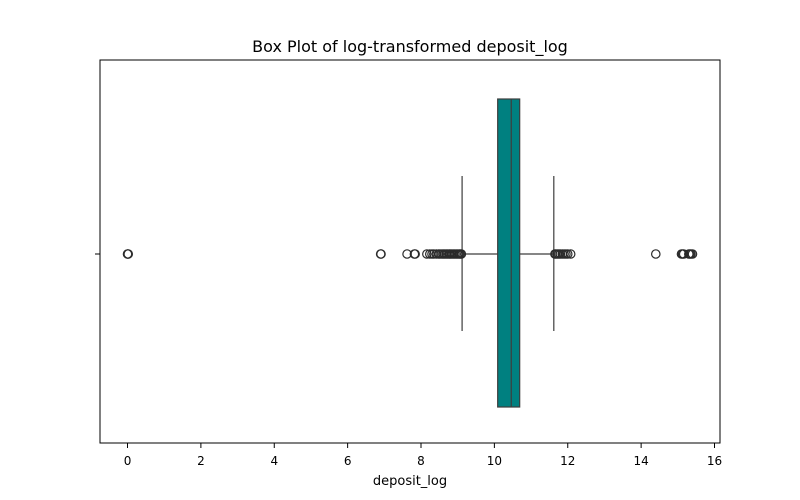 The height and width of the screenshot is (500, 800). What do you see at coordinates (201, 461) in the screenshot?
I see `x-tick-label: 2` at bounding box center [201, 461].